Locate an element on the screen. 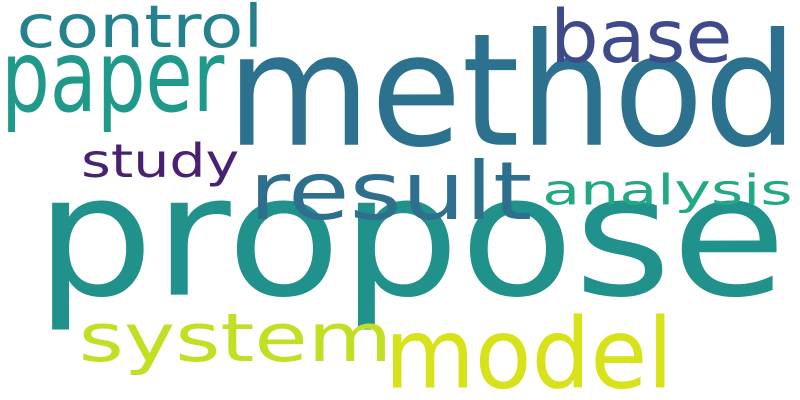  word-base: base is located at coordinates (641, 40).